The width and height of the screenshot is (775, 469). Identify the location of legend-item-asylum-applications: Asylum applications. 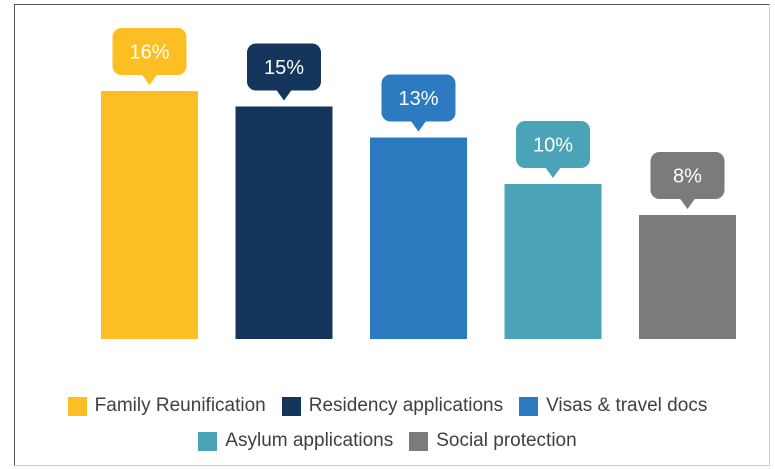
(295, 441).